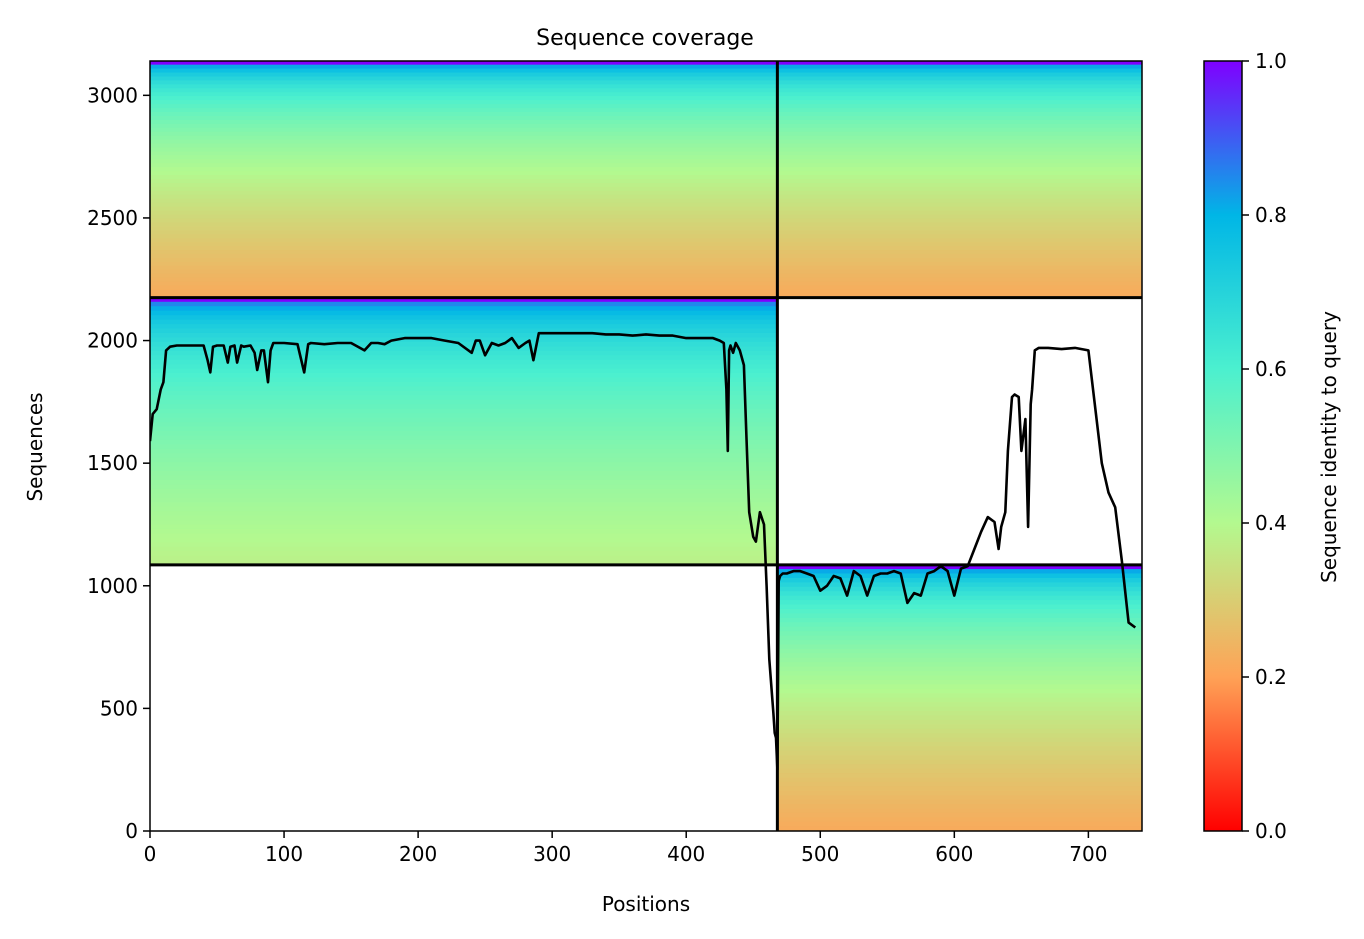 This screenshot has width=1364, height=939. I want to click on x-tick-label: 600, so click(954, 854).